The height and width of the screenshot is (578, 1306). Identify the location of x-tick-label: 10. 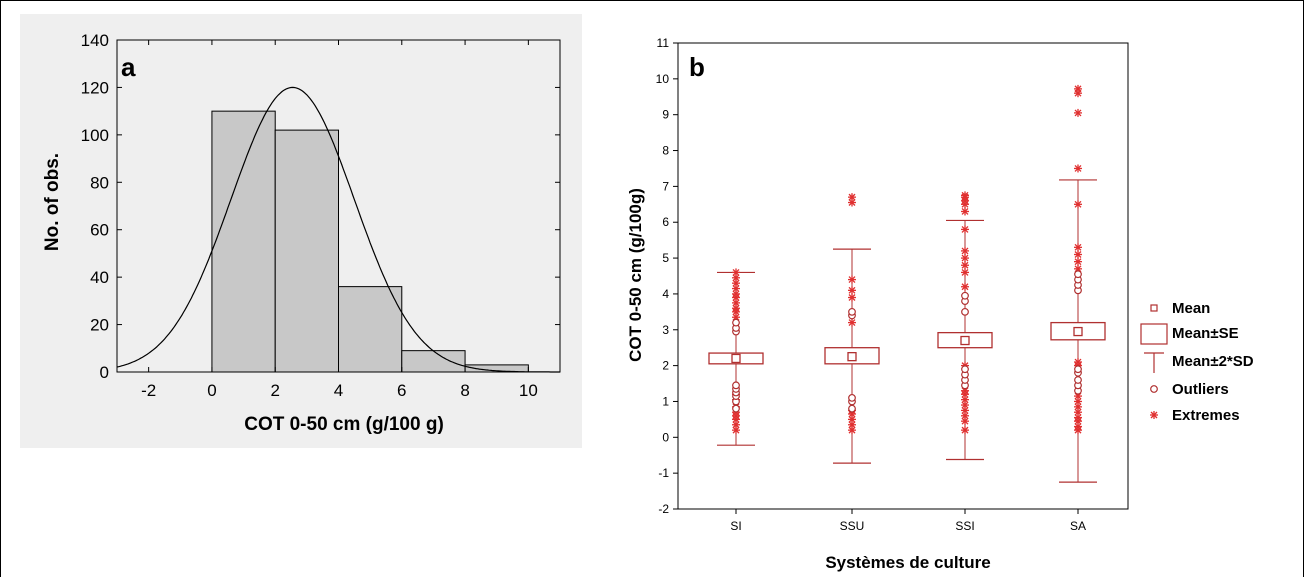
(528, 390).